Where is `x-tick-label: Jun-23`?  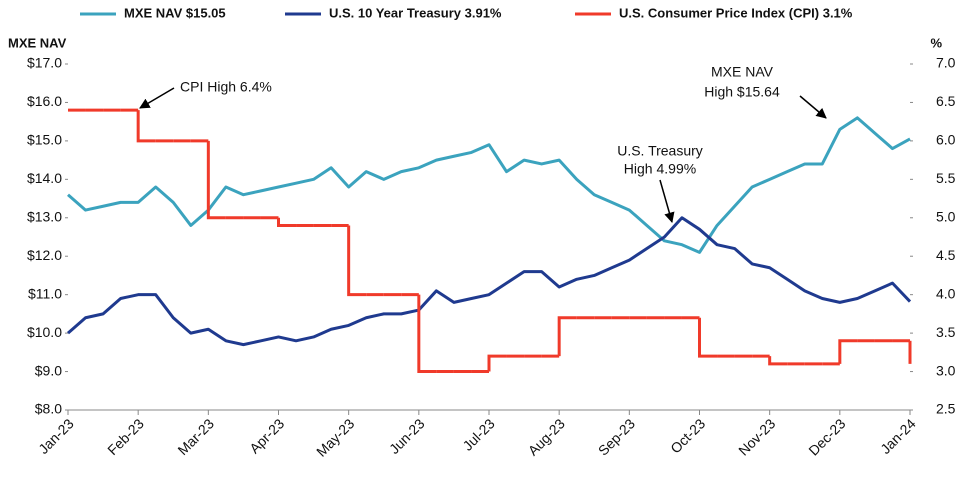
x-tick-label: Jun-23 is located at coordinates (407, 436).